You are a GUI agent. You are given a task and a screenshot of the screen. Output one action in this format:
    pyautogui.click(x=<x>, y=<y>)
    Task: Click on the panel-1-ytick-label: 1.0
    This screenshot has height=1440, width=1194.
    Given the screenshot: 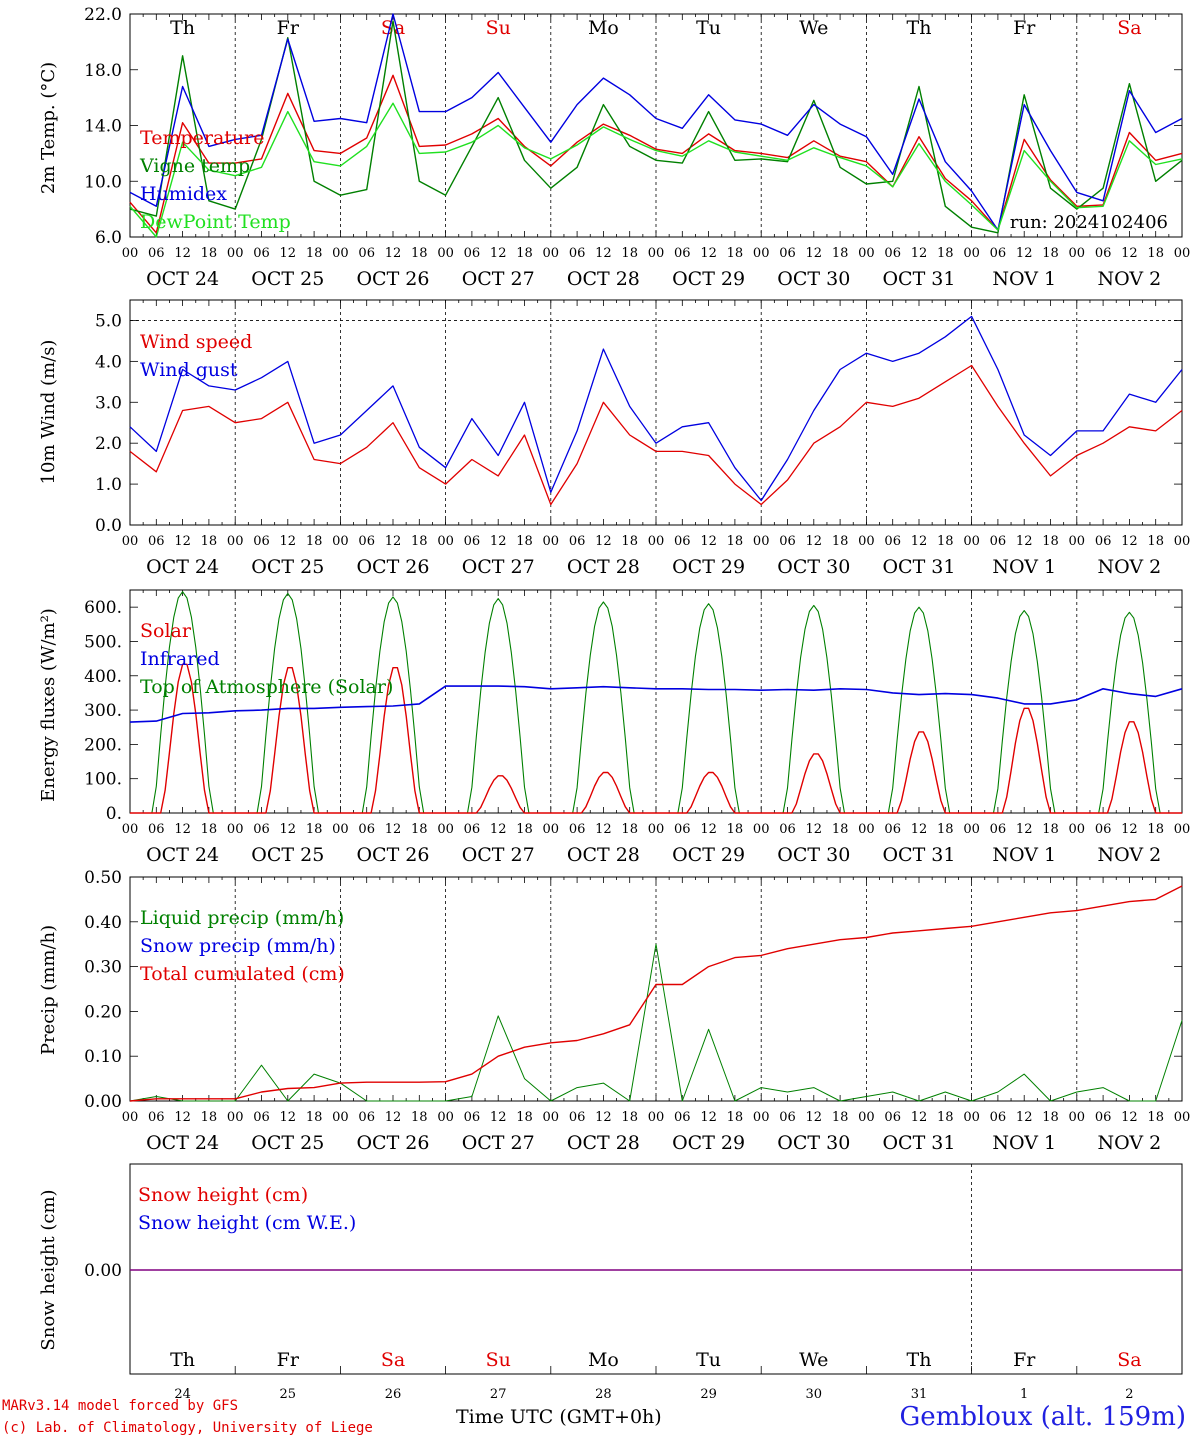 What is the action you would take?
    pyautogui.click(x=108, y=485)
    